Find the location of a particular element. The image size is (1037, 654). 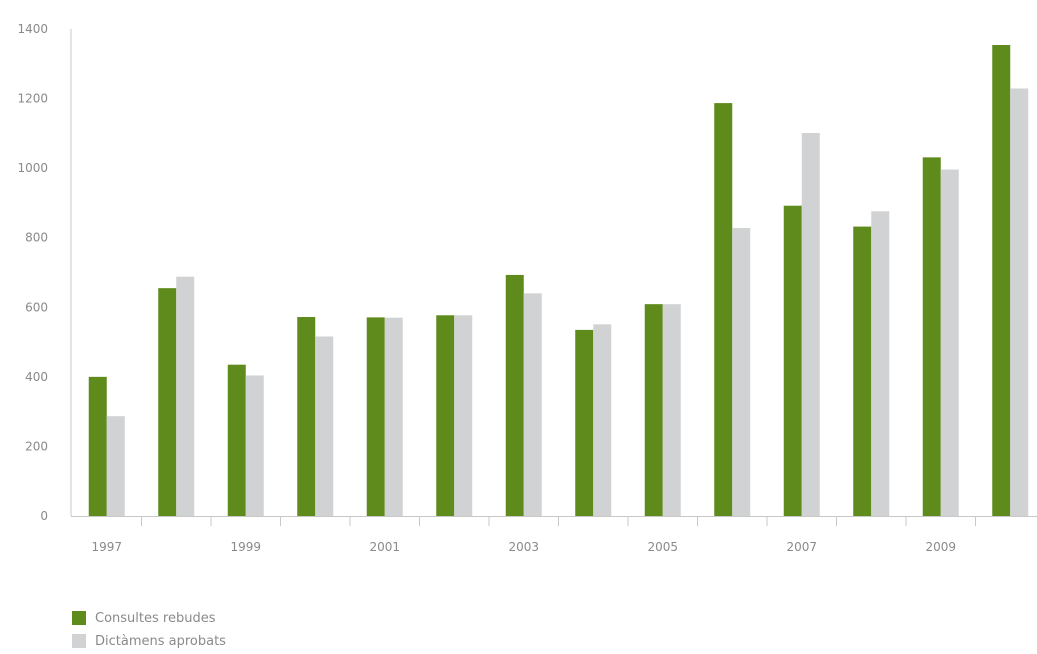

legend-item-consultes: Consultes rebudes is located at coordinates (149, 618).